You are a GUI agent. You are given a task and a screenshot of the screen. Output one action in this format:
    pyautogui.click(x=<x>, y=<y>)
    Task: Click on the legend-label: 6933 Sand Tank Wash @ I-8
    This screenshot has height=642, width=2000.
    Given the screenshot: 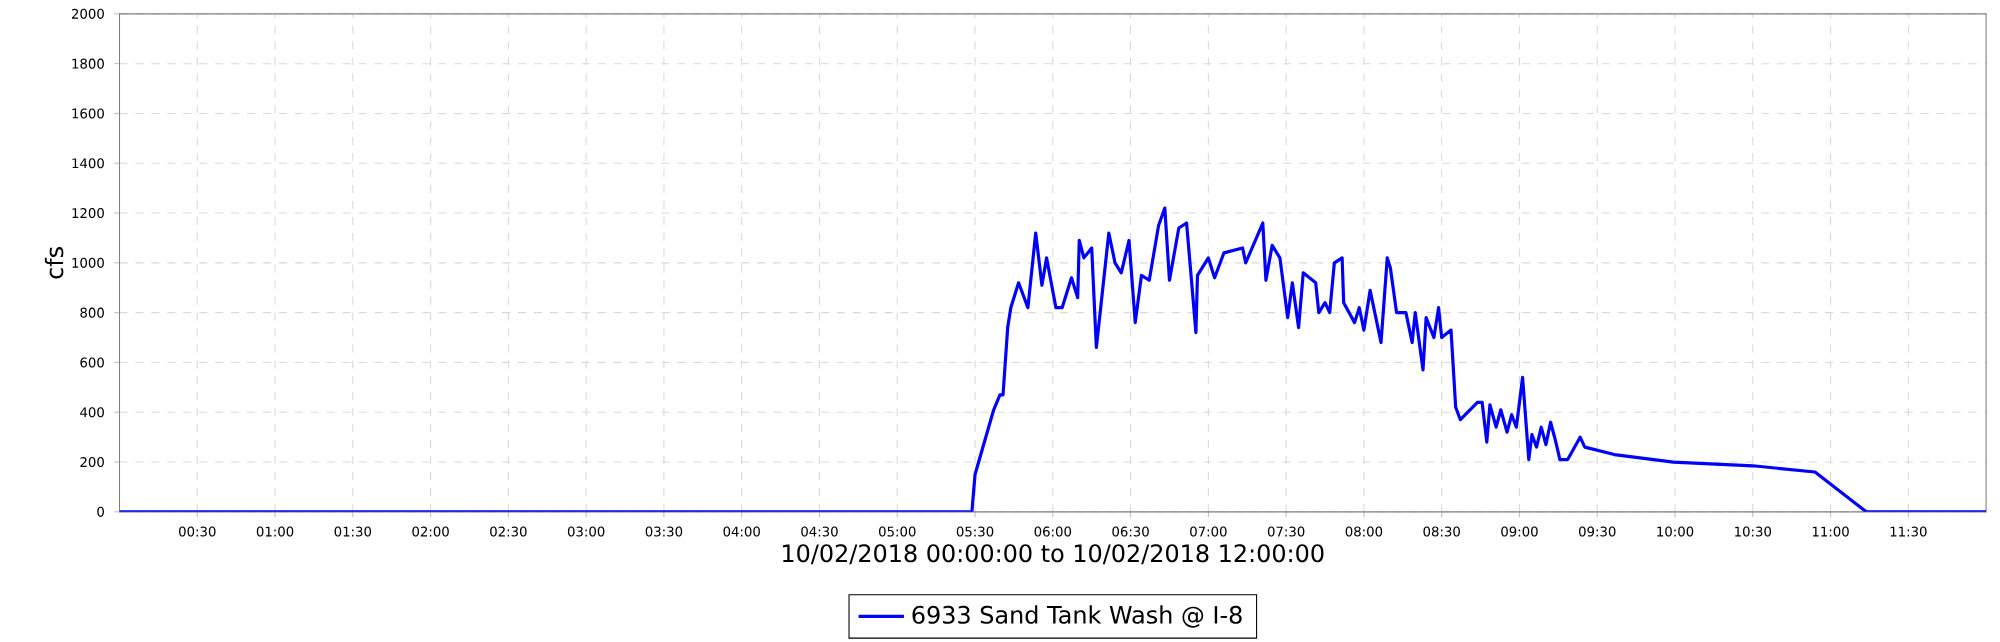 What is the action you would take?
    pyautogui.click(x=1077, y=616)
    